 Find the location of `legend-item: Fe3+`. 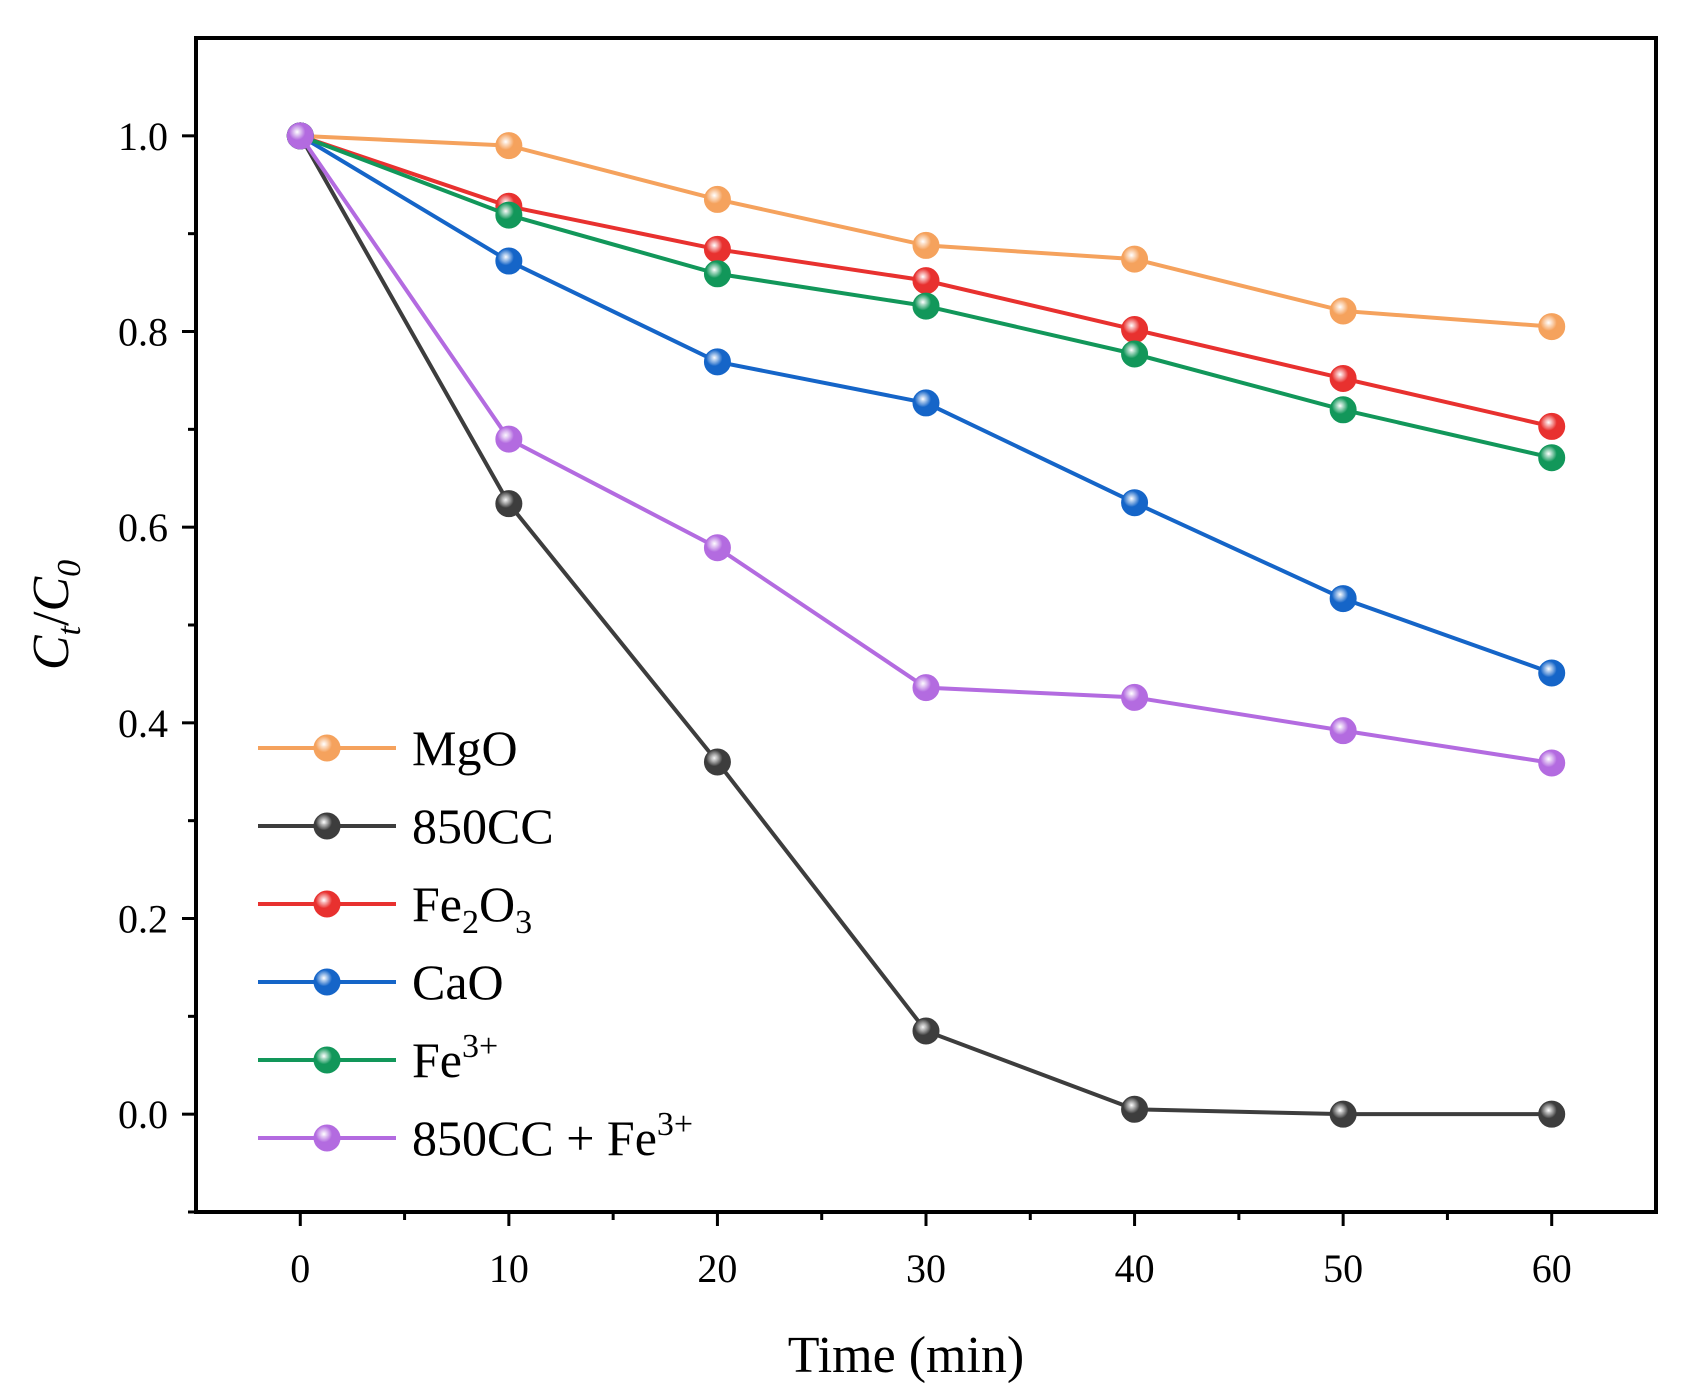

legend-item: Fe3+ is located at coordinates (378, 1058).